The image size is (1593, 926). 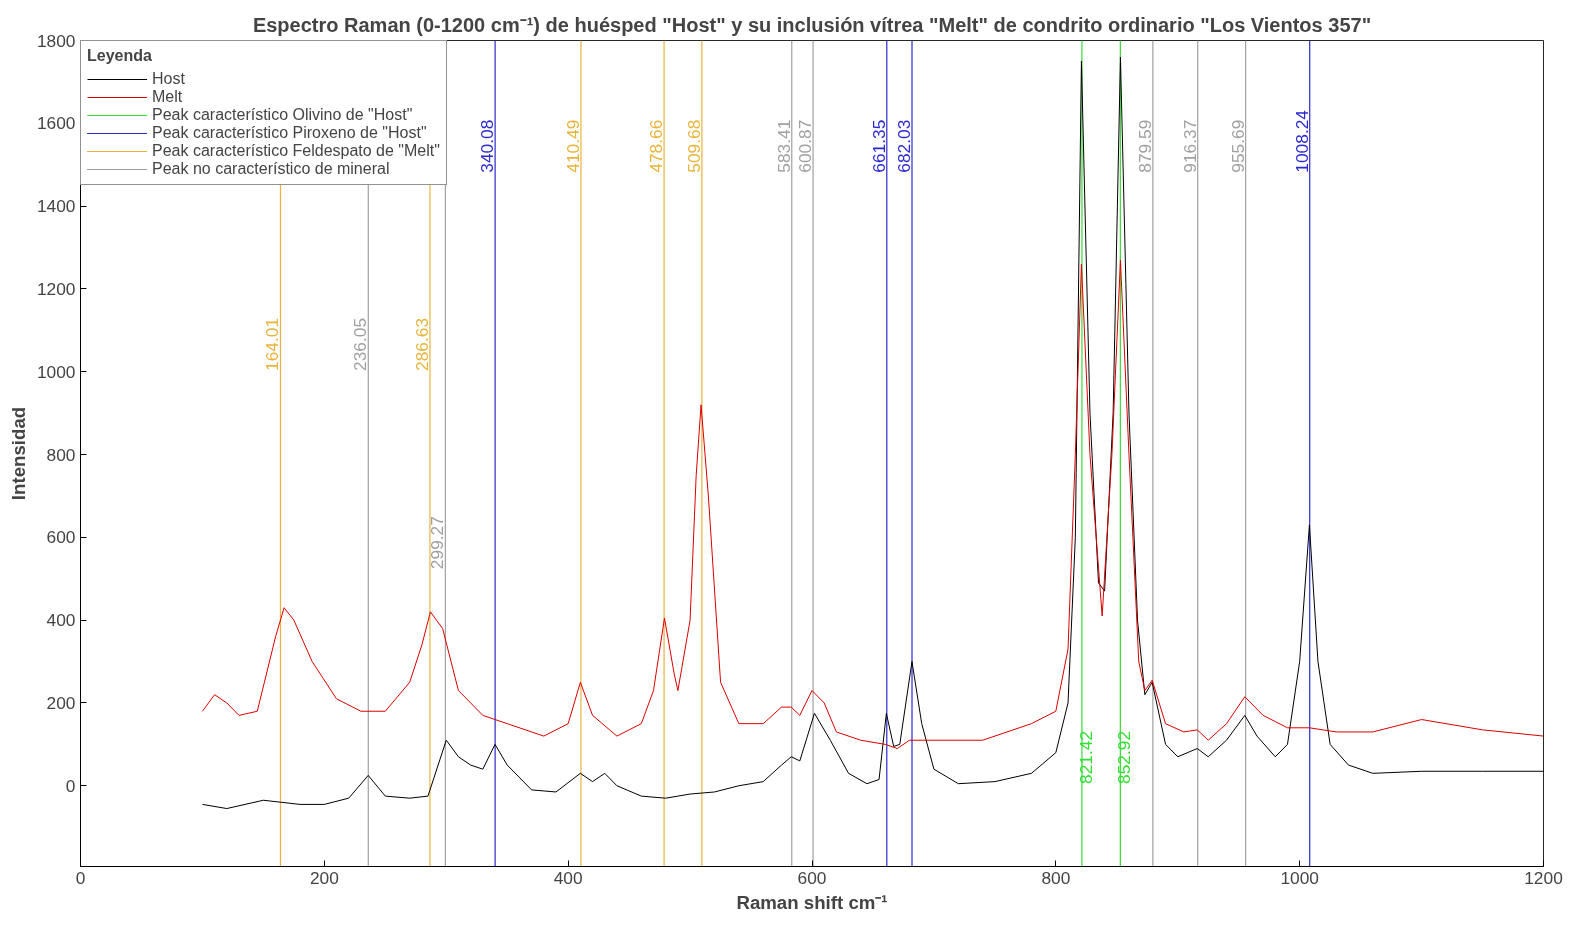 What do you see at coordinates (61, 620) in the screenshot?
I see `y-tick-label: 400` at bounding box center [61, 620].